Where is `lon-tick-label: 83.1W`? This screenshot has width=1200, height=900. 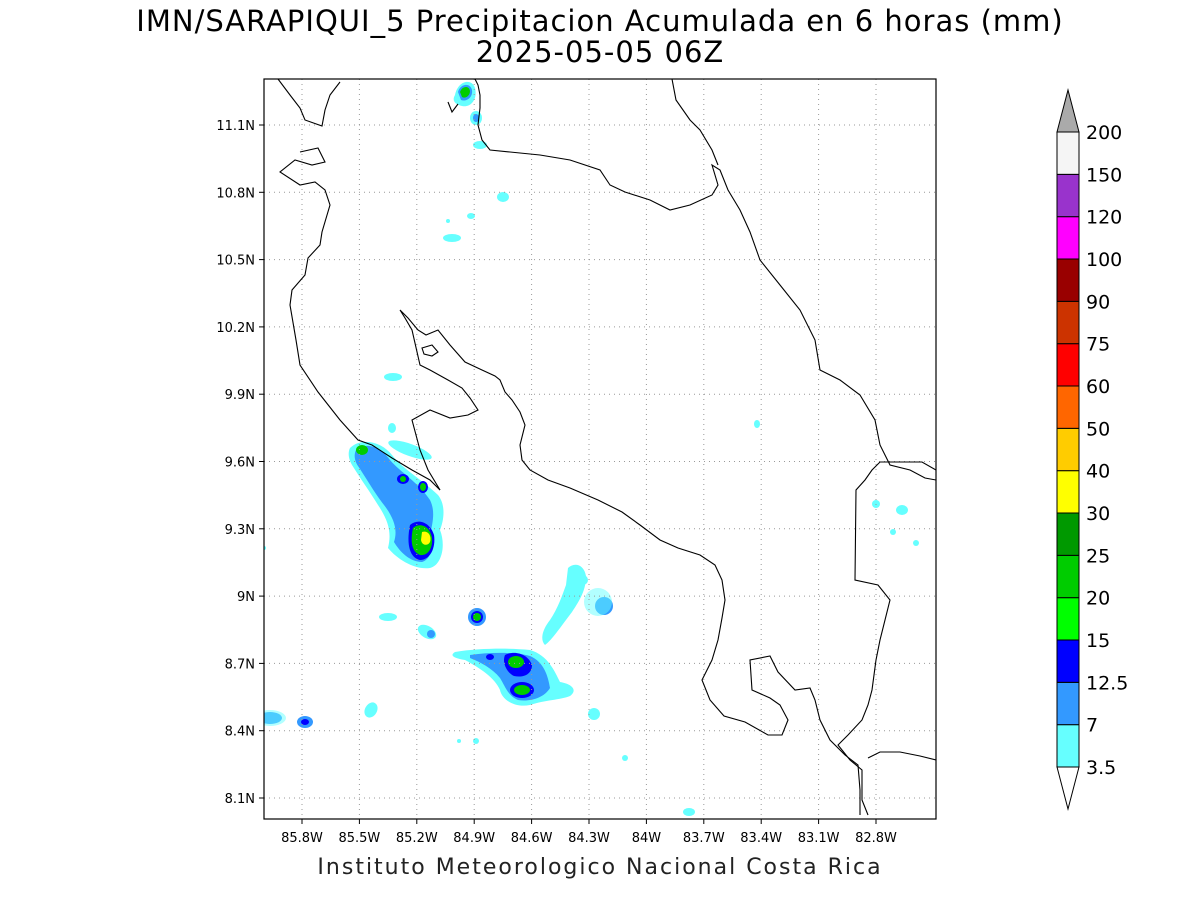
lon-tick-label: 83.1W is located at coordinates (819, 838).